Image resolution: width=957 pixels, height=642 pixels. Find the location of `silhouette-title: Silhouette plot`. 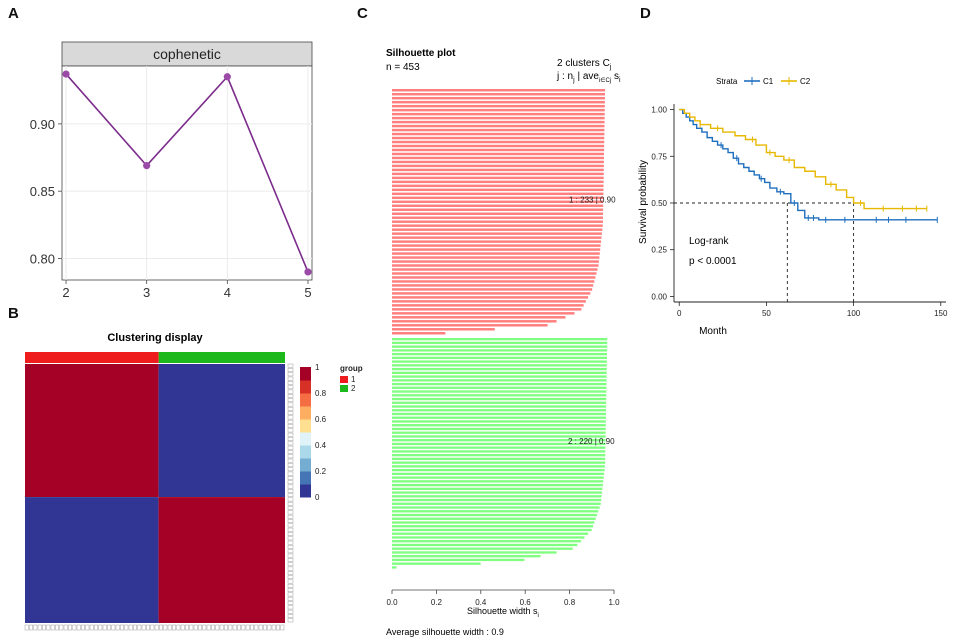

silhouette-title: Silhouette plot is located at coordinates (421, 53).